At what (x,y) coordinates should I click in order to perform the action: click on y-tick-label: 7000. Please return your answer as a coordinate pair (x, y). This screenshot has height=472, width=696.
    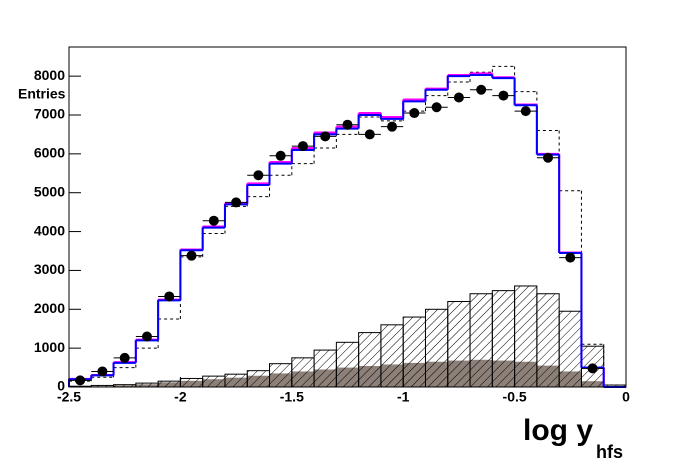
    Looking at the image, I should click on (49, 114).